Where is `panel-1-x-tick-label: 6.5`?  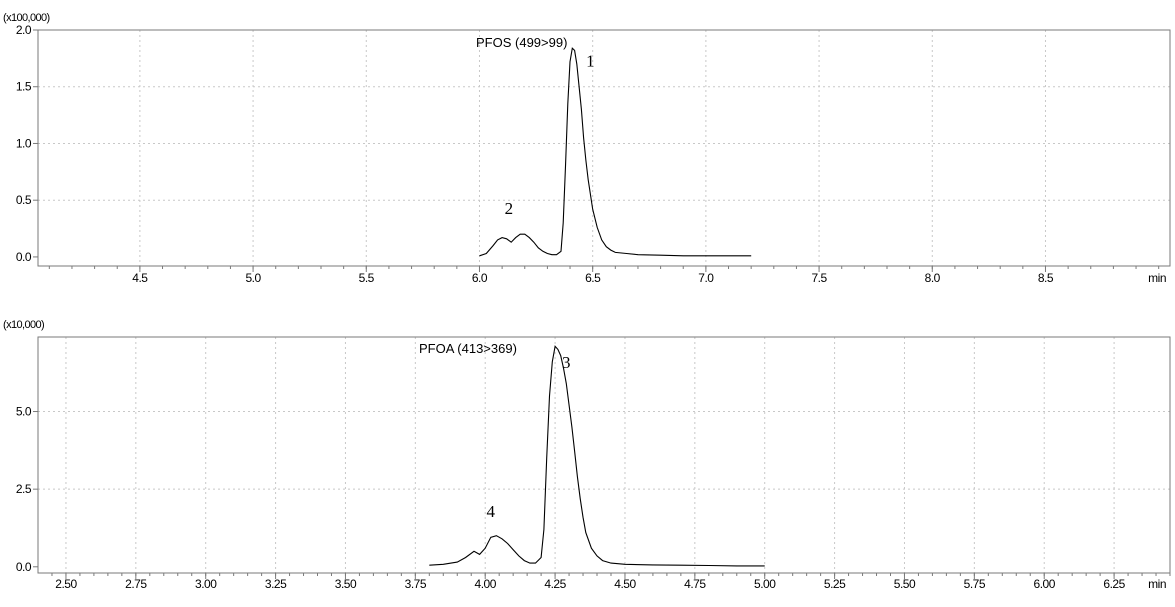 panel-1-x-tick-label: 6.5 is located at coordinates (593, 278).